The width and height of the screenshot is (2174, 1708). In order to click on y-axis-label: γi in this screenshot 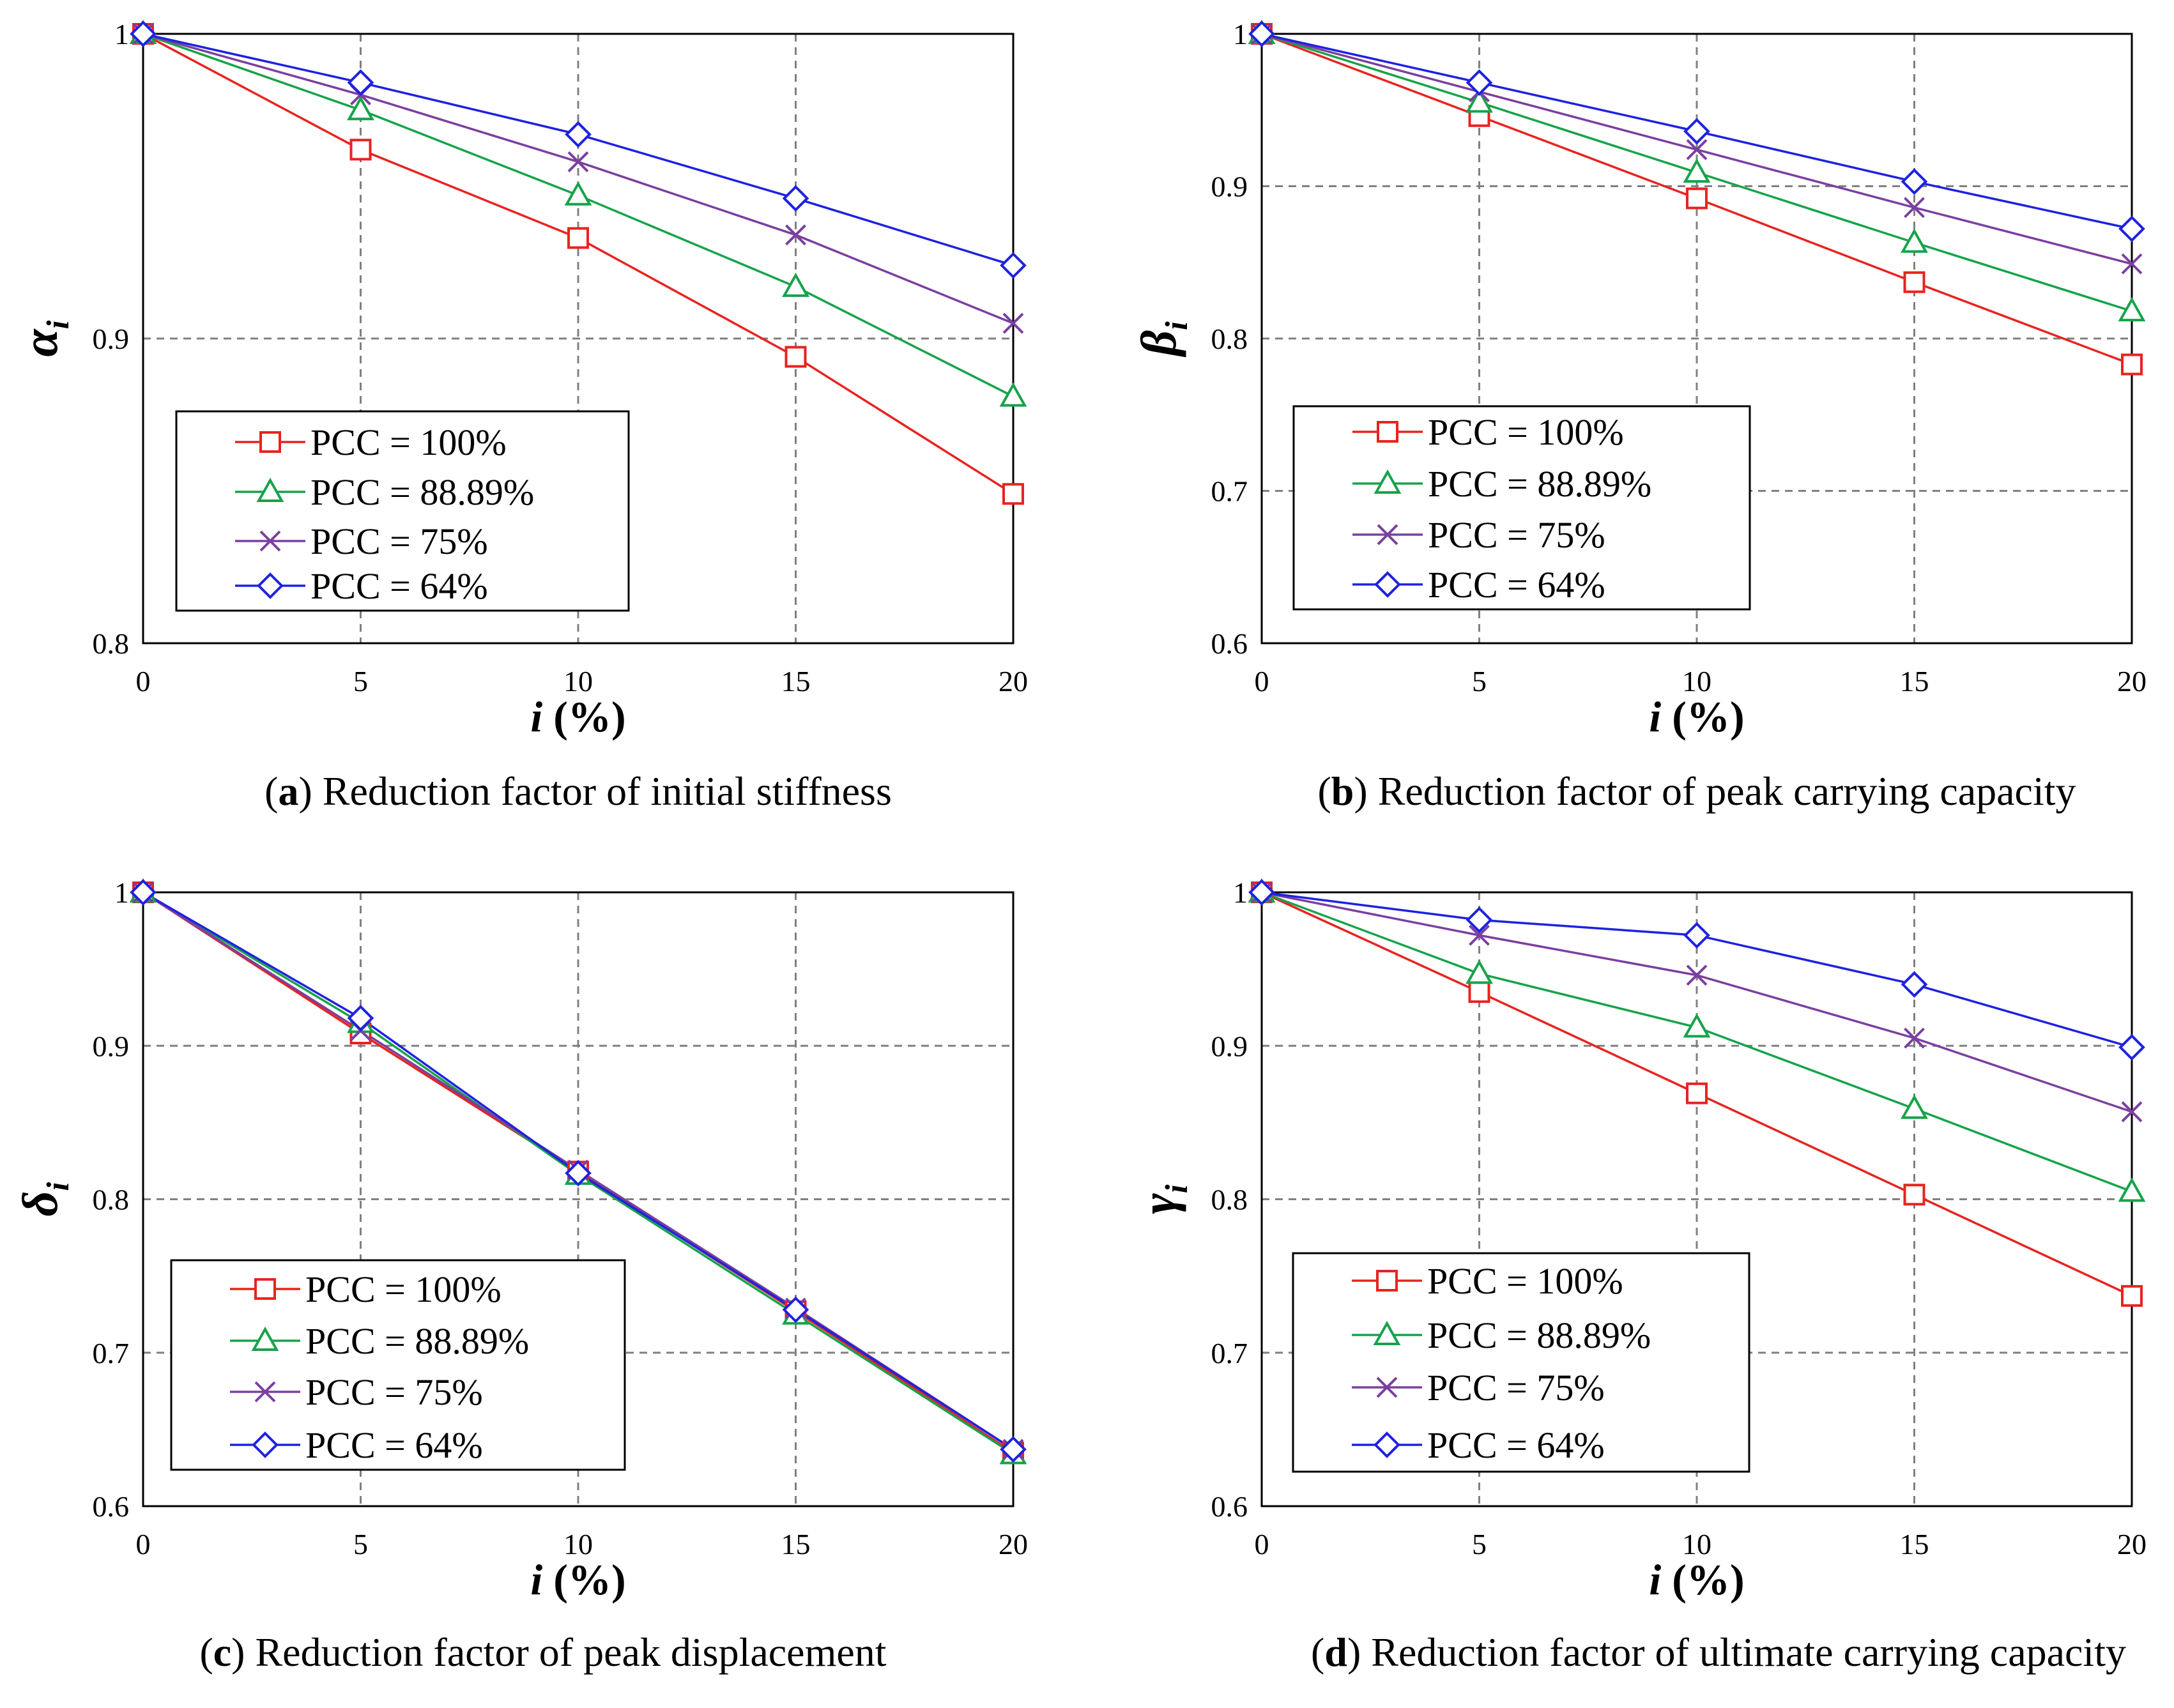, I will do `click(1162, 1199)`.